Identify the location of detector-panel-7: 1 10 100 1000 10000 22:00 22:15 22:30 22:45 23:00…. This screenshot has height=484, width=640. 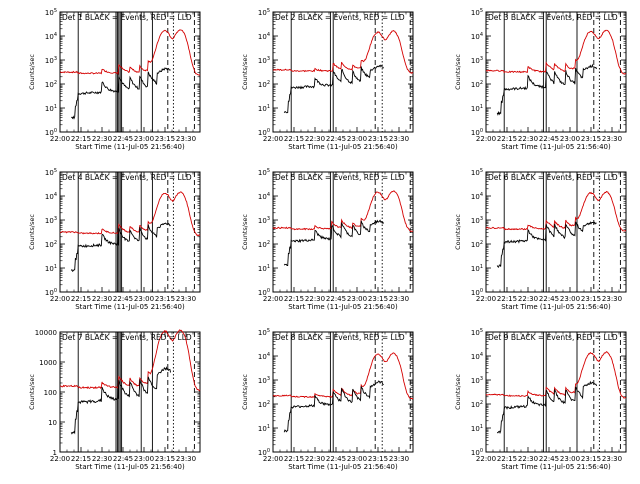
(114, 400).